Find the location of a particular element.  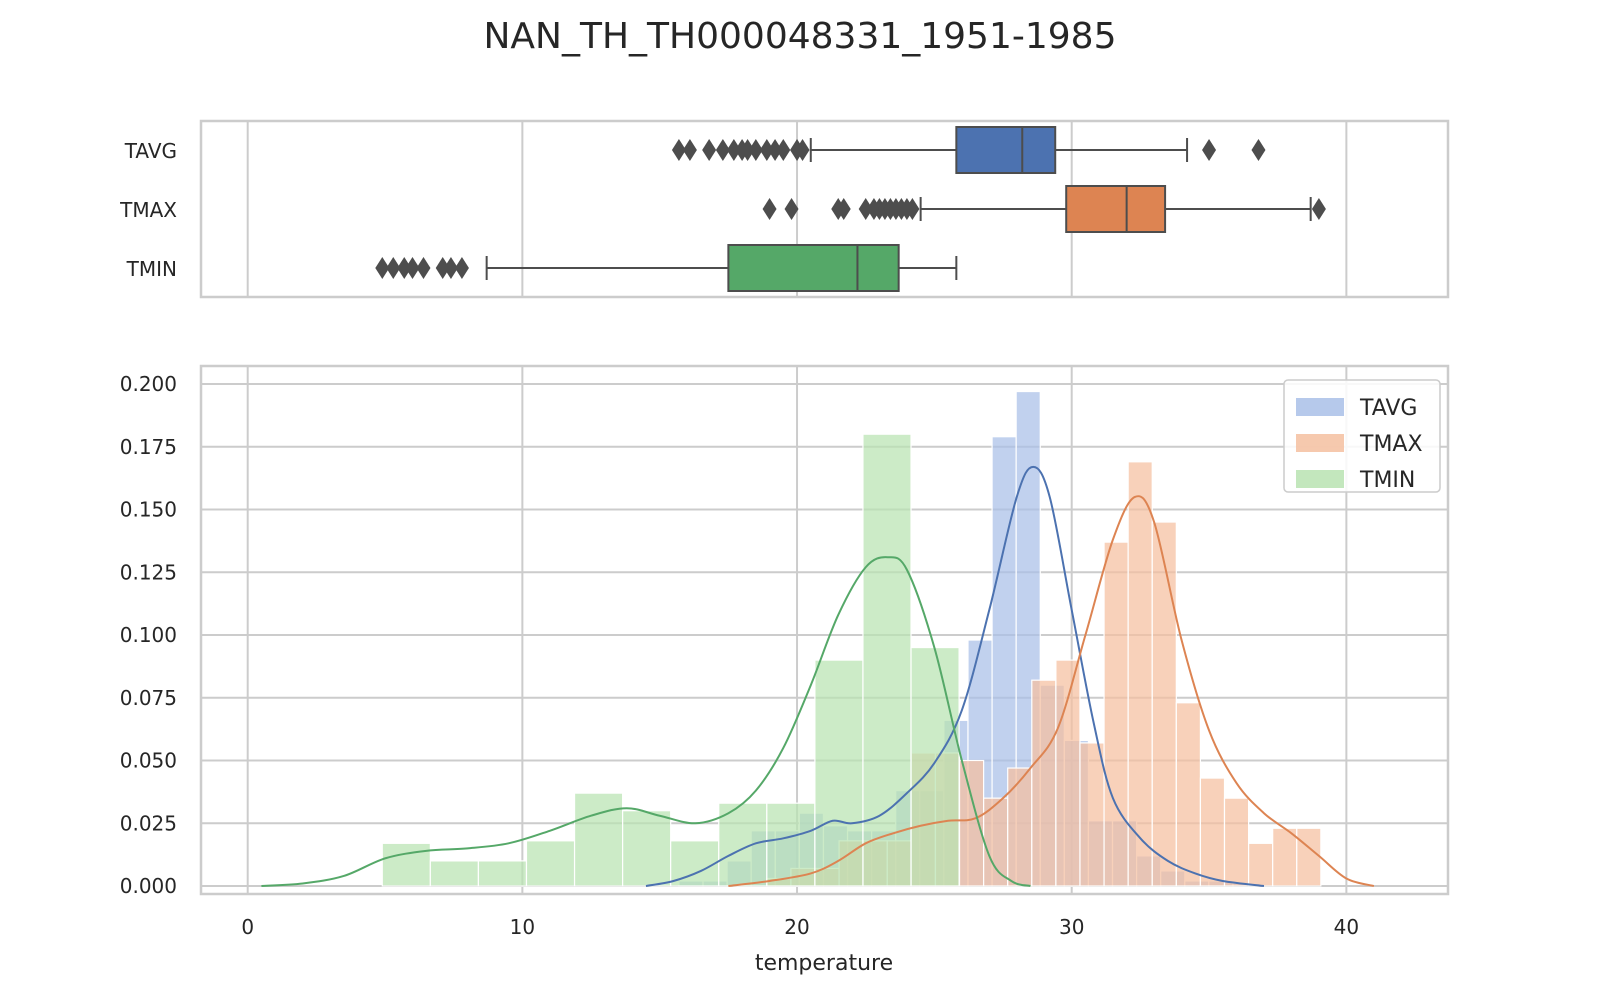

legend-swatch-tmax is located at coordinates (1320, 443).